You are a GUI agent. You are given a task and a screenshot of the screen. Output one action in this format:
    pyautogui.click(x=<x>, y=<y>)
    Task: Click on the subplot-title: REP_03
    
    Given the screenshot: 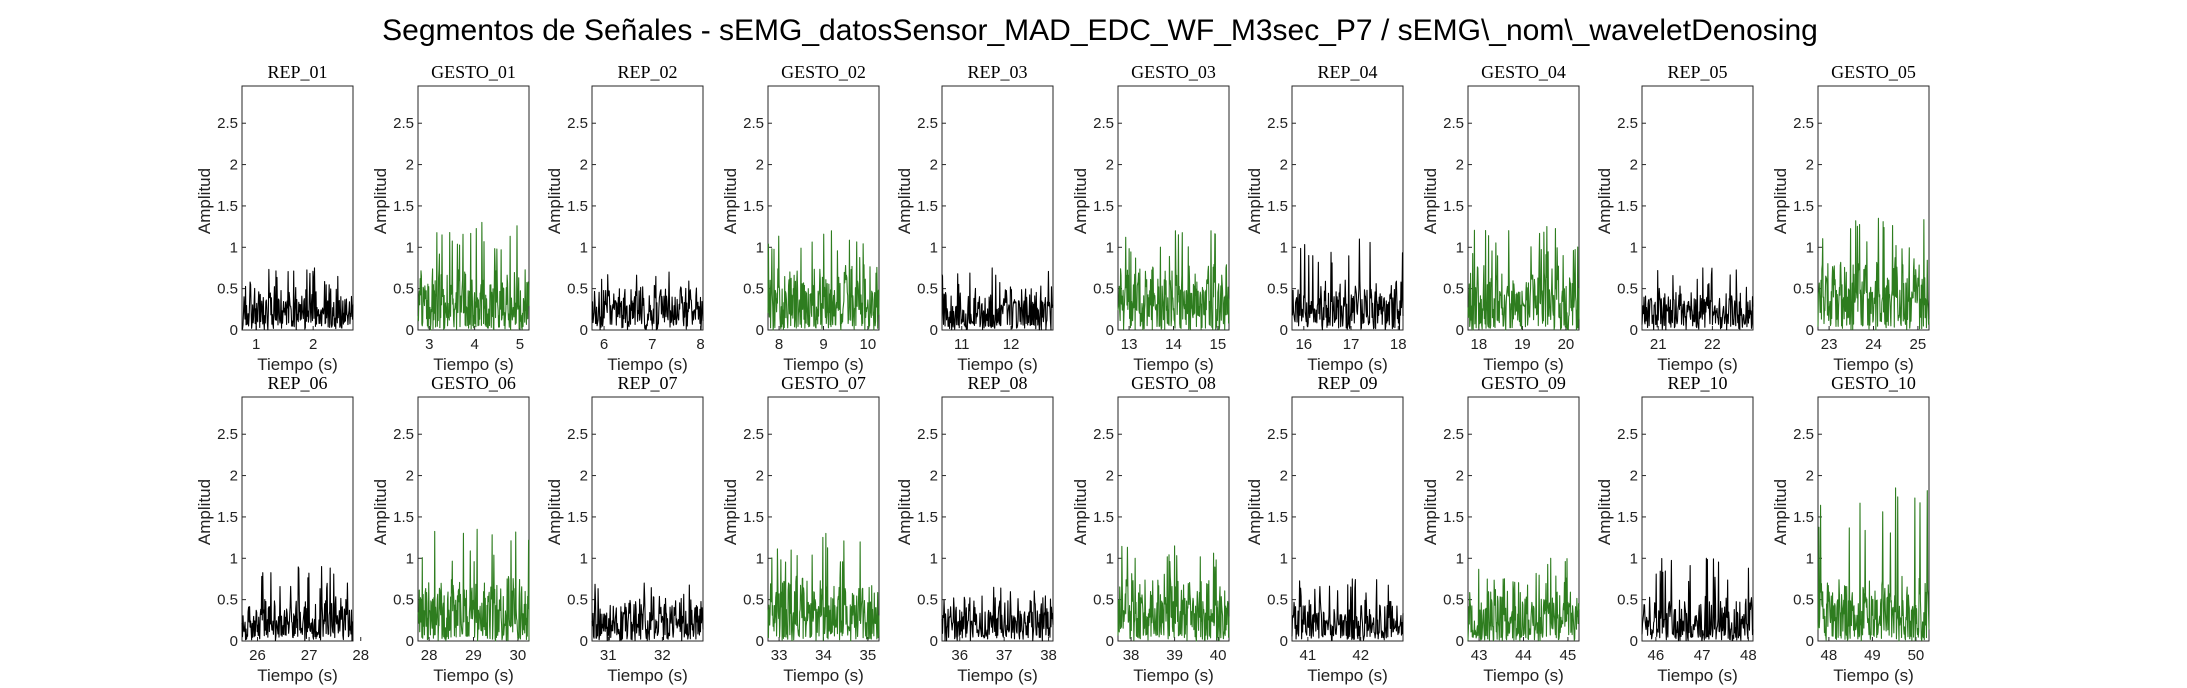 What is the action you would take?
    pyautogui.click(x=997, y=72)
    